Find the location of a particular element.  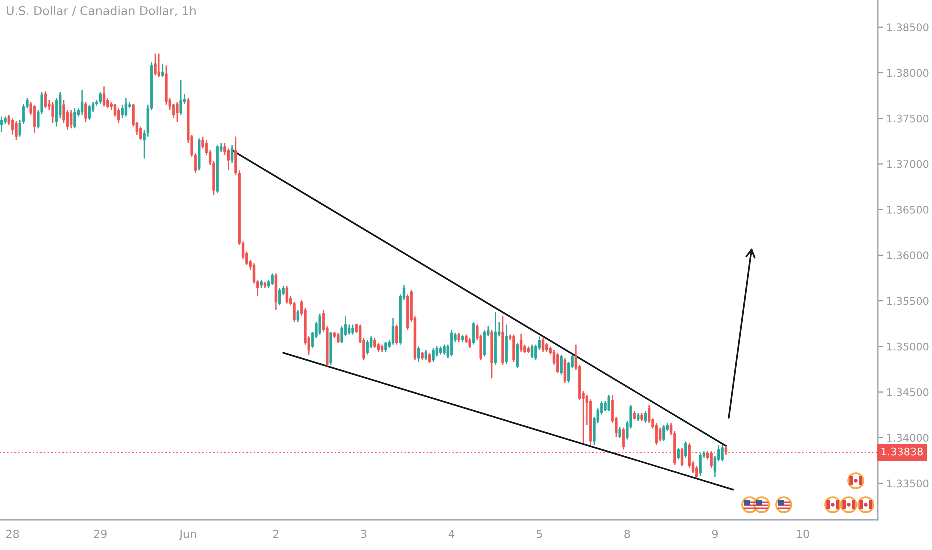

y-tick-label: 1.36000 is located at coordinates (908, 256).